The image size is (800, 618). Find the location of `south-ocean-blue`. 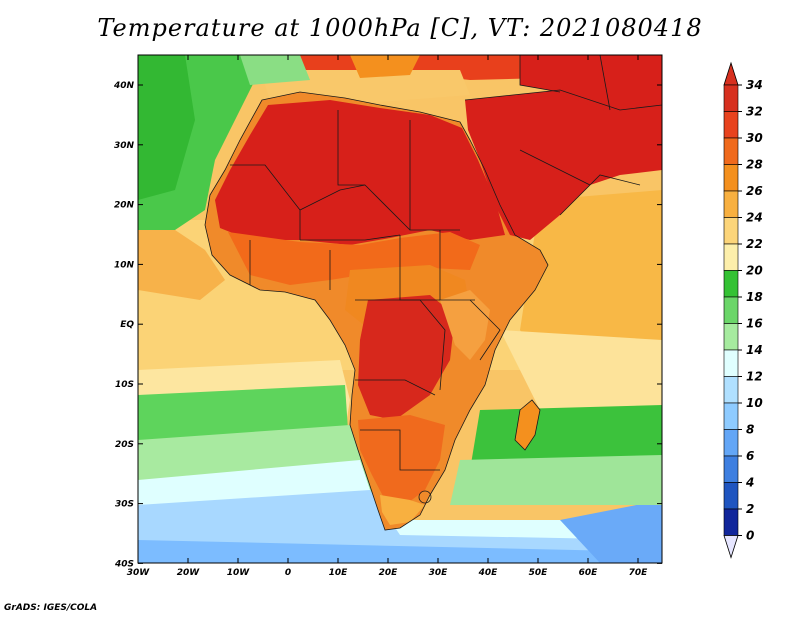

south-ocean-blue is located at coordinates (400, 551).